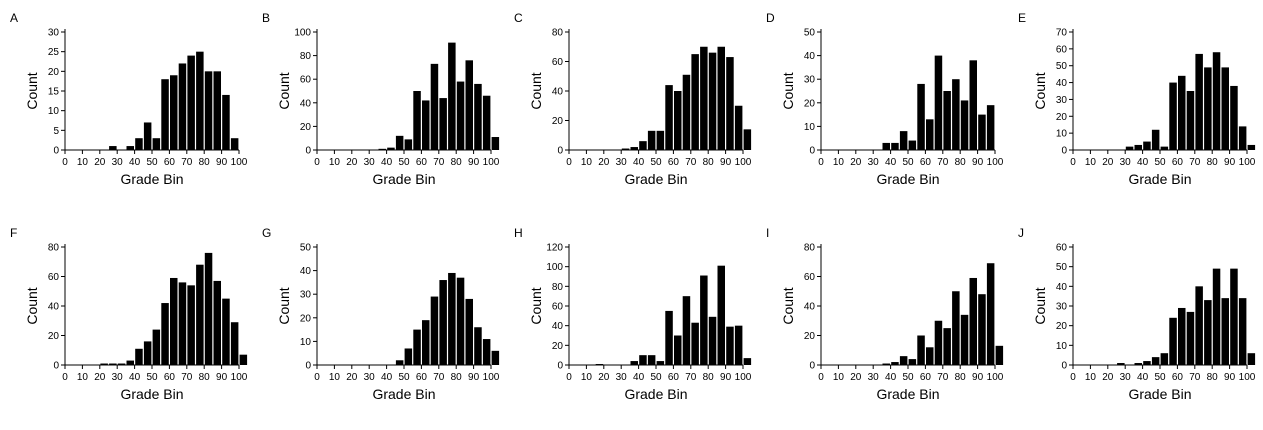  What do you see at coordinates (54, 111) in the screenshot?
I see `y-tick-label: 10` at bounding box center [54, 111].